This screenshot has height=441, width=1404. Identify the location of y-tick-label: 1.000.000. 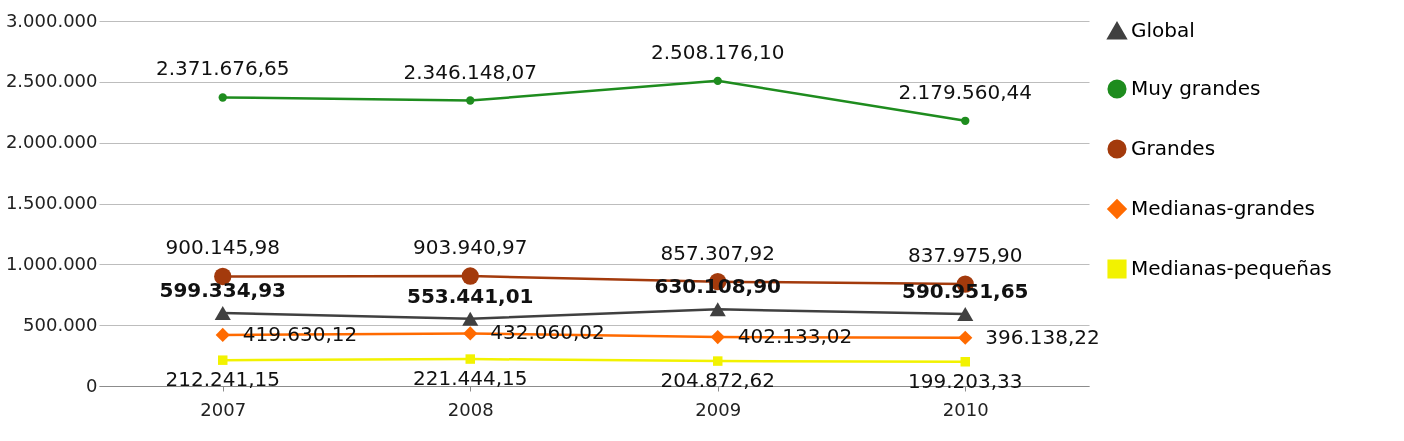
(51, 263).